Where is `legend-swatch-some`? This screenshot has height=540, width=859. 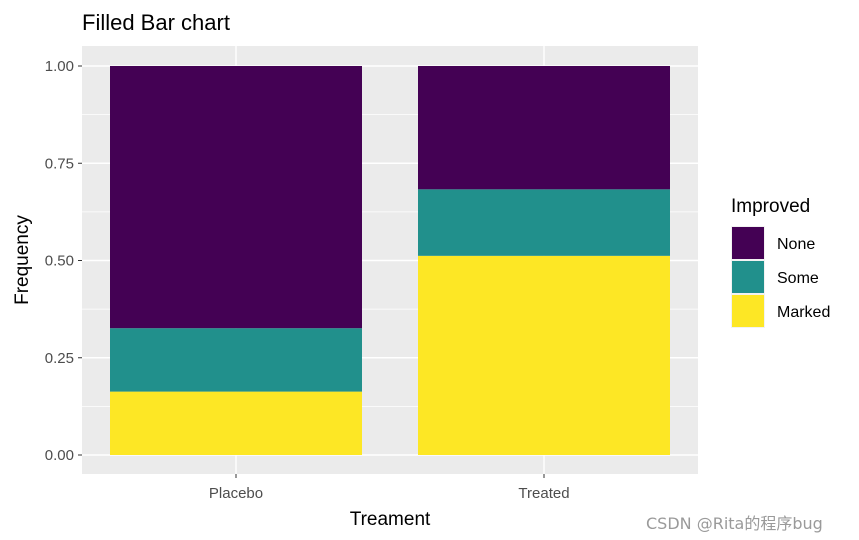 legend-swatch-some is located at coordinates (748, 277).